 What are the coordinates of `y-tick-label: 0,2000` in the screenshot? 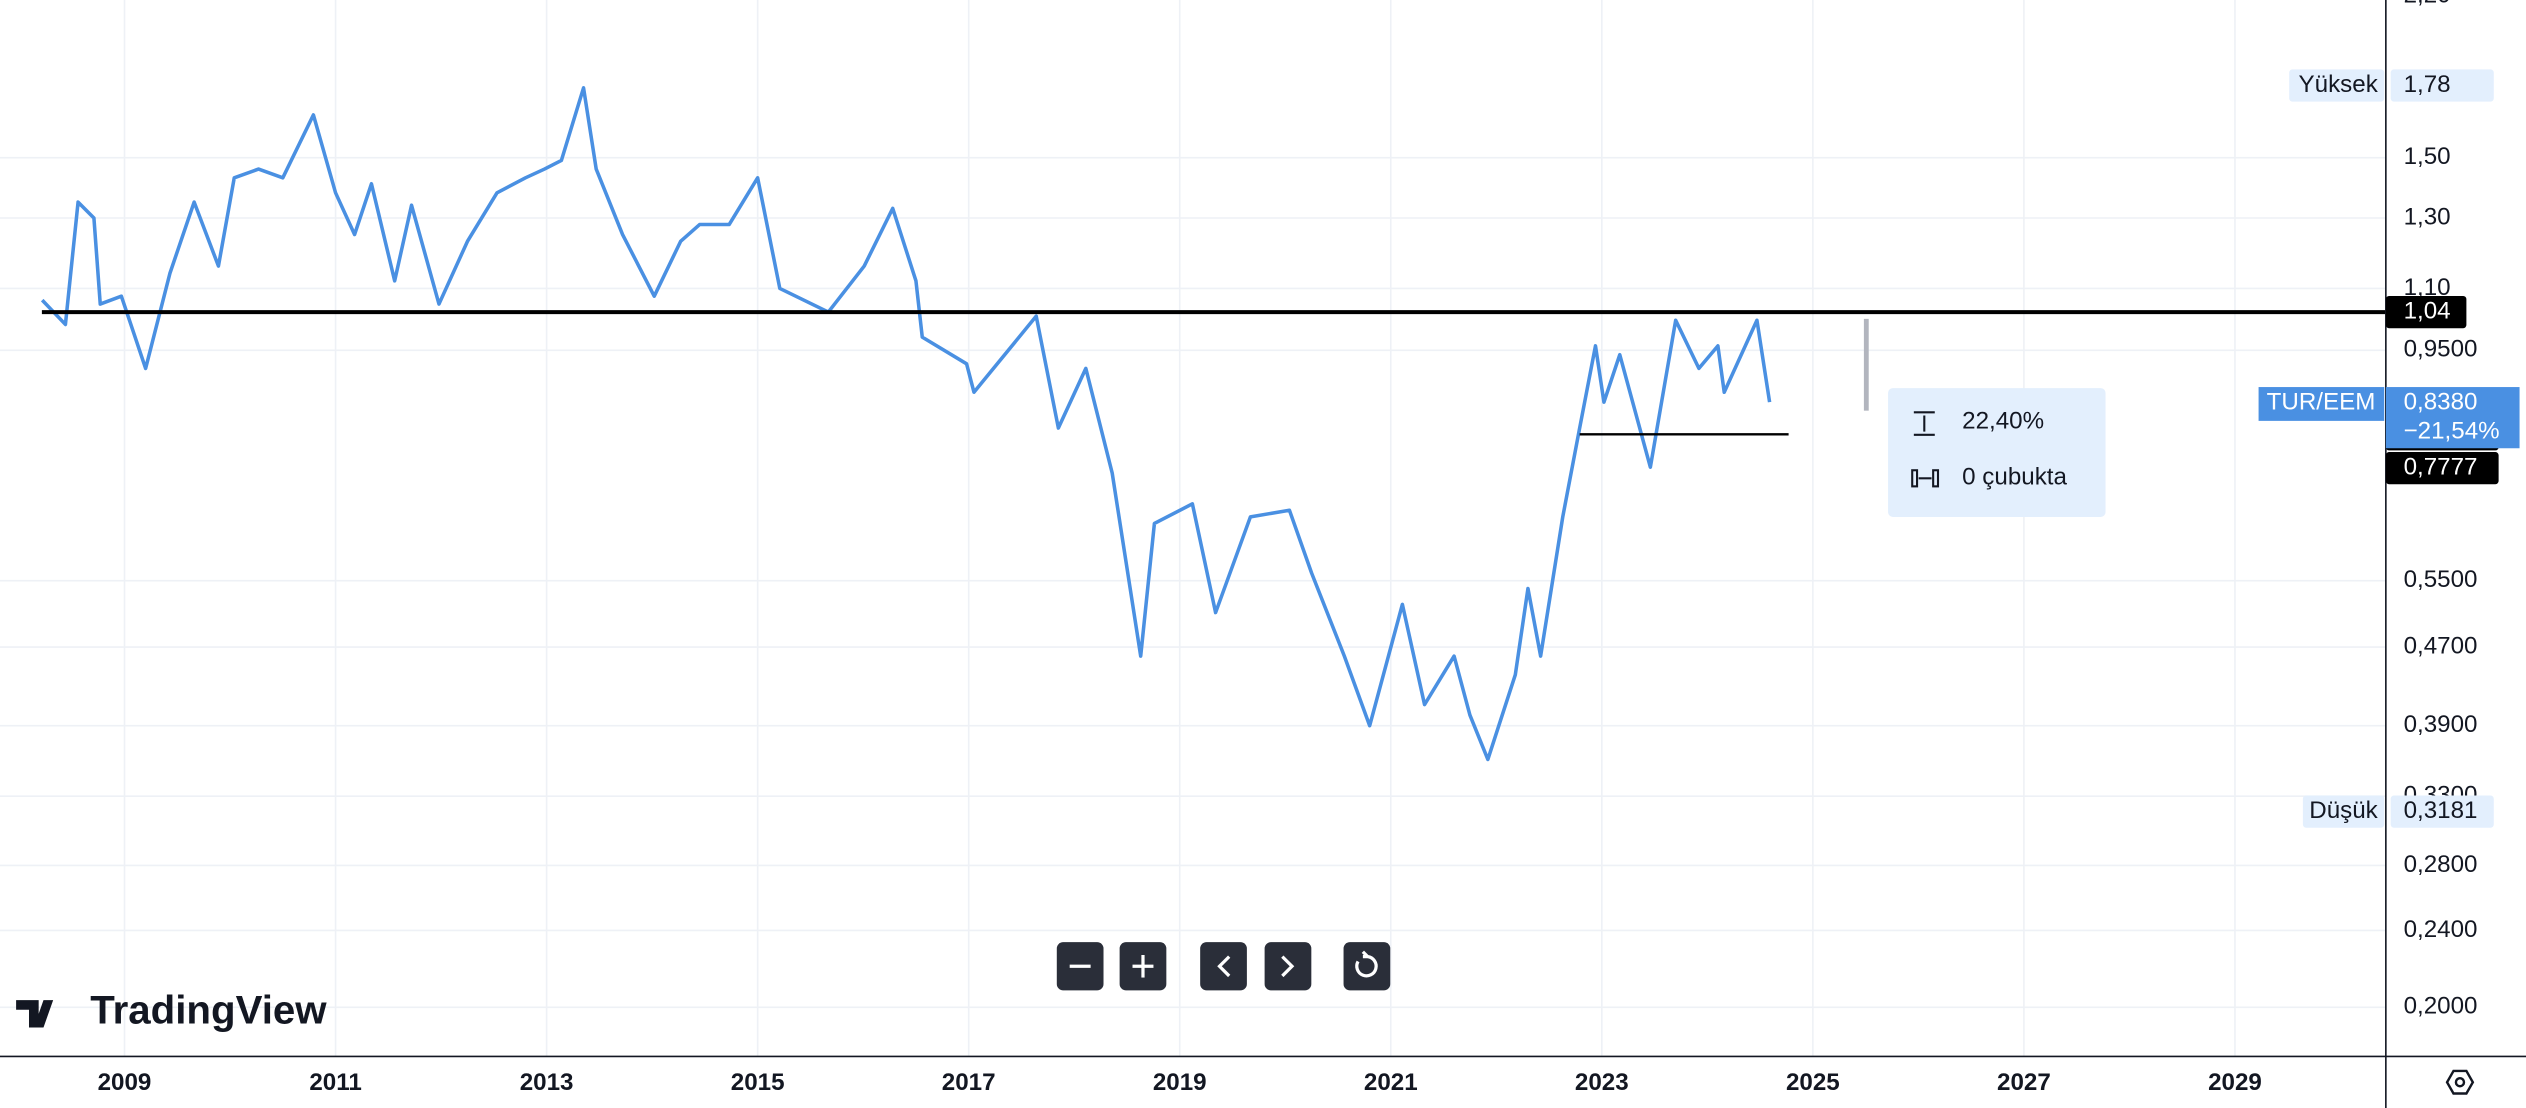 It's located at (2441, 1006).